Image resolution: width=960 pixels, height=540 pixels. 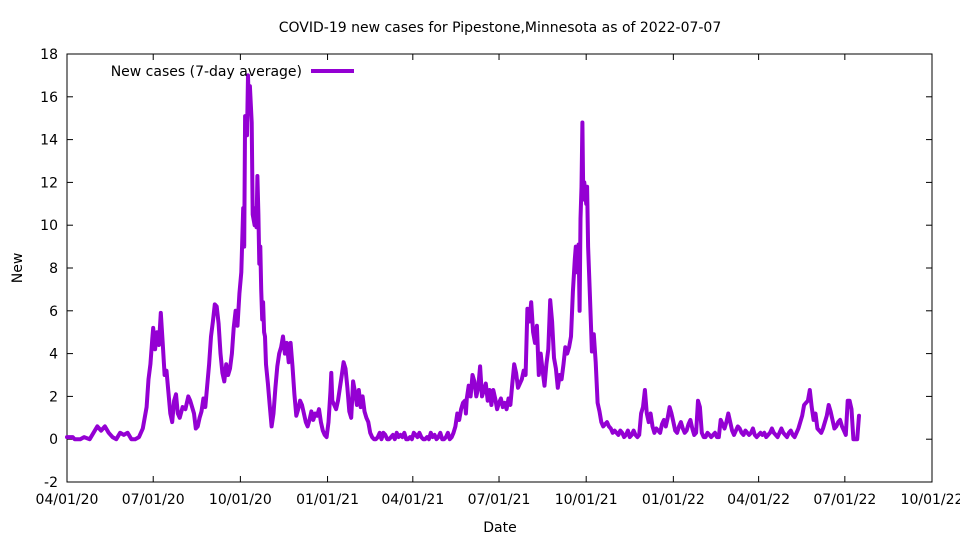 I want to click on x-tick-label: 01/01/22, so click(x=673, y=500).